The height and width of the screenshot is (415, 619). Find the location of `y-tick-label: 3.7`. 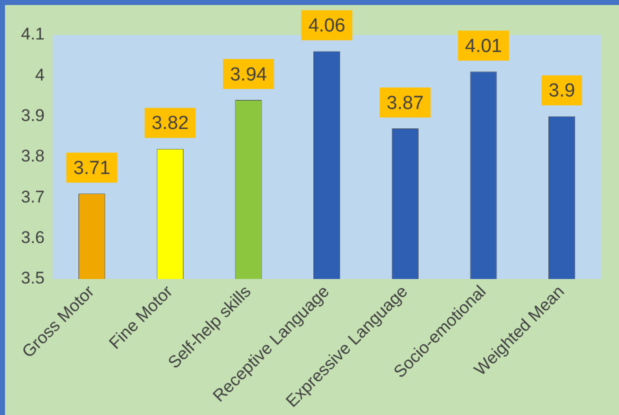

y-tick-label: 3.7 is located at coordinates (32, 196).